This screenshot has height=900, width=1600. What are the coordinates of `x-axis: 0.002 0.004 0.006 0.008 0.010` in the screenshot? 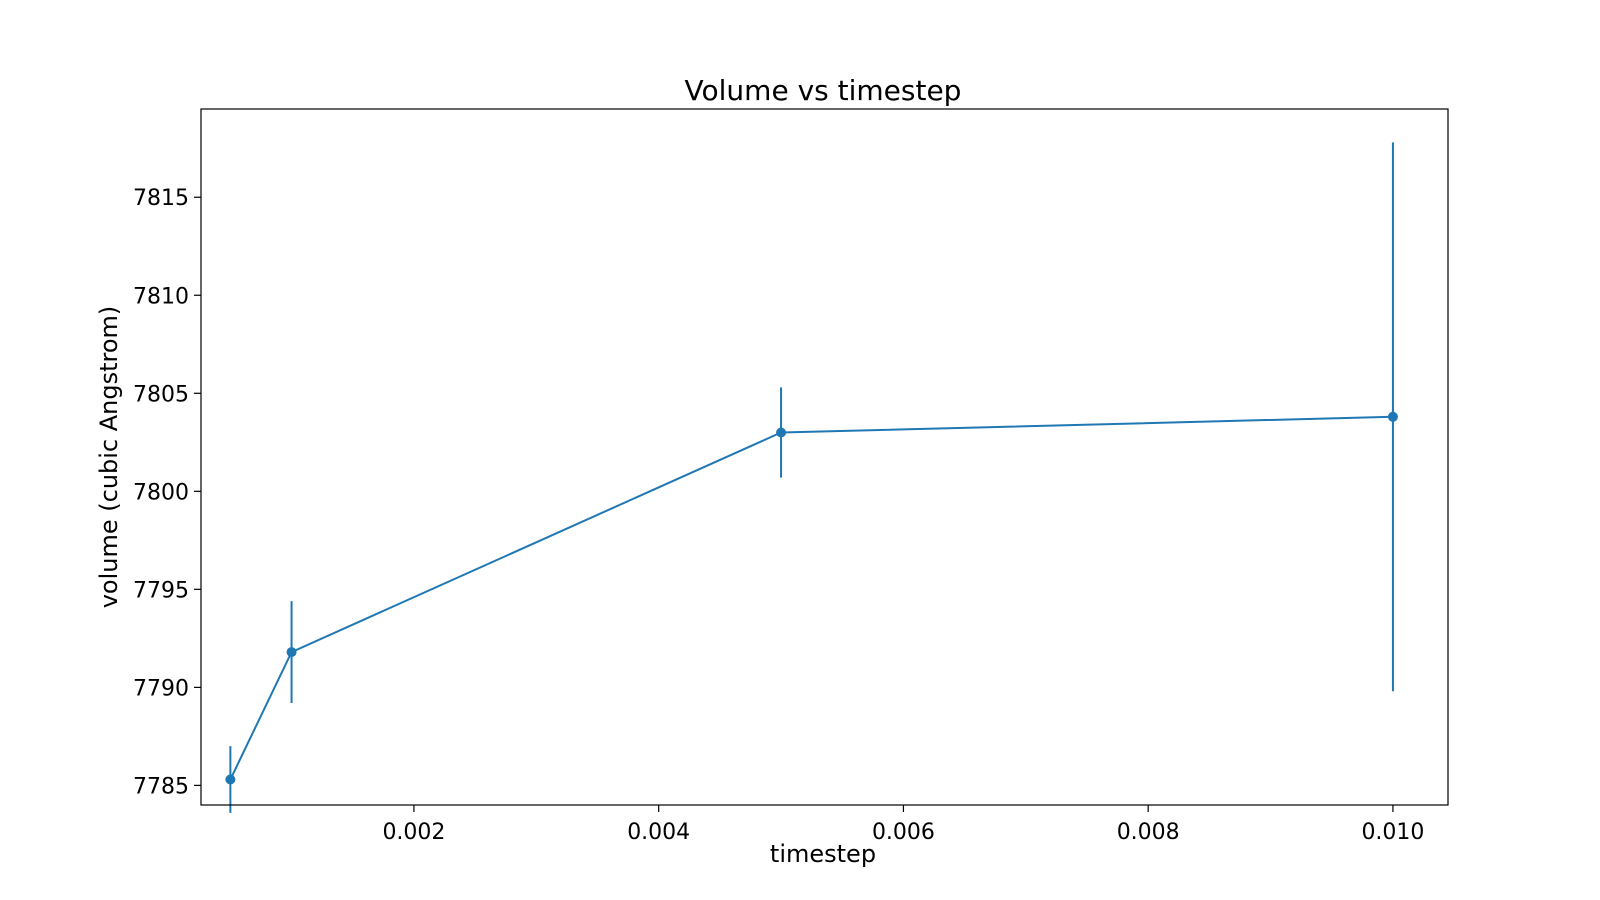 It's located at (903, 825).